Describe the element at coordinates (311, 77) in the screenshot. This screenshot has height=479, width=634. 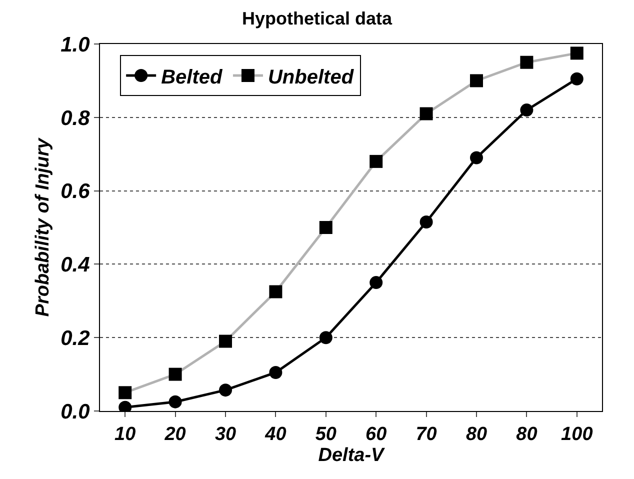
I see `legend-label: Unbelted` at that location.